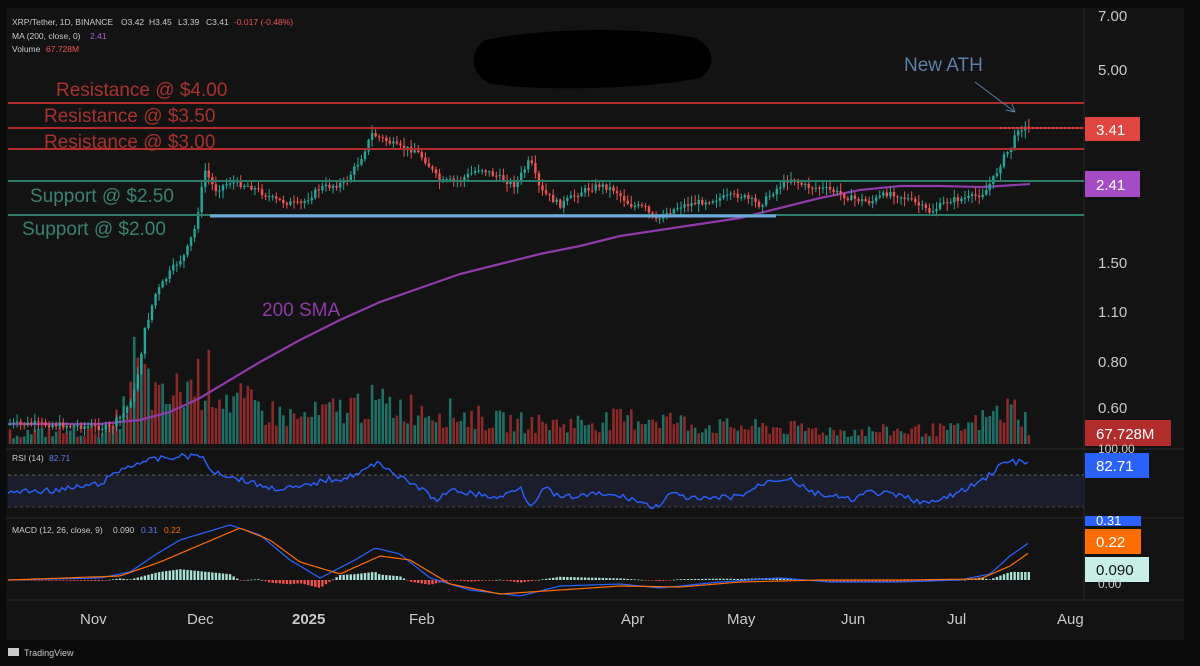 Image resolution: width=1200 pixels, height=666 pixels. Describe the element at coordinates (41, 653) in the screenshot. I see `tradingview-brand: TradingView` at that location.